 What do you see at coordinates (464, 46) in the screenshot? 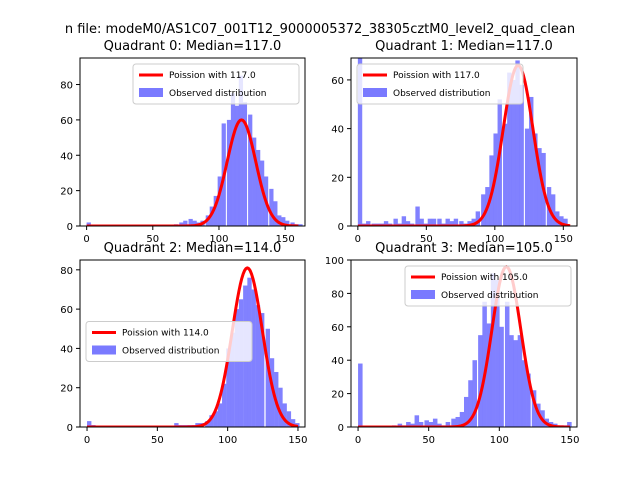
I see `chart-title: Quadrant 1: Median=117.0` at bounding box center [464, 46].